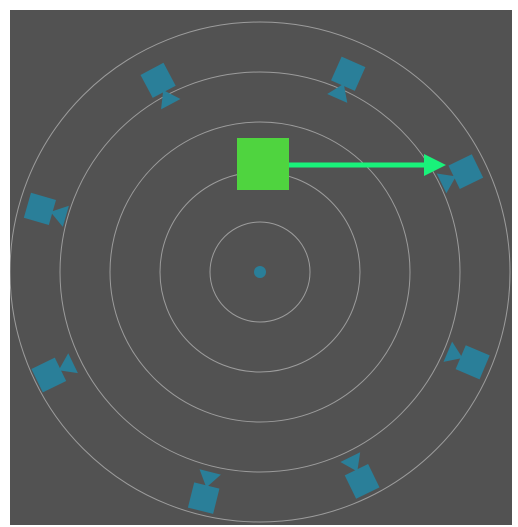  What do you see at coordinates (367, 165) in the screenshot?
I see `aim-arrow` at bounding box center [367, 165].